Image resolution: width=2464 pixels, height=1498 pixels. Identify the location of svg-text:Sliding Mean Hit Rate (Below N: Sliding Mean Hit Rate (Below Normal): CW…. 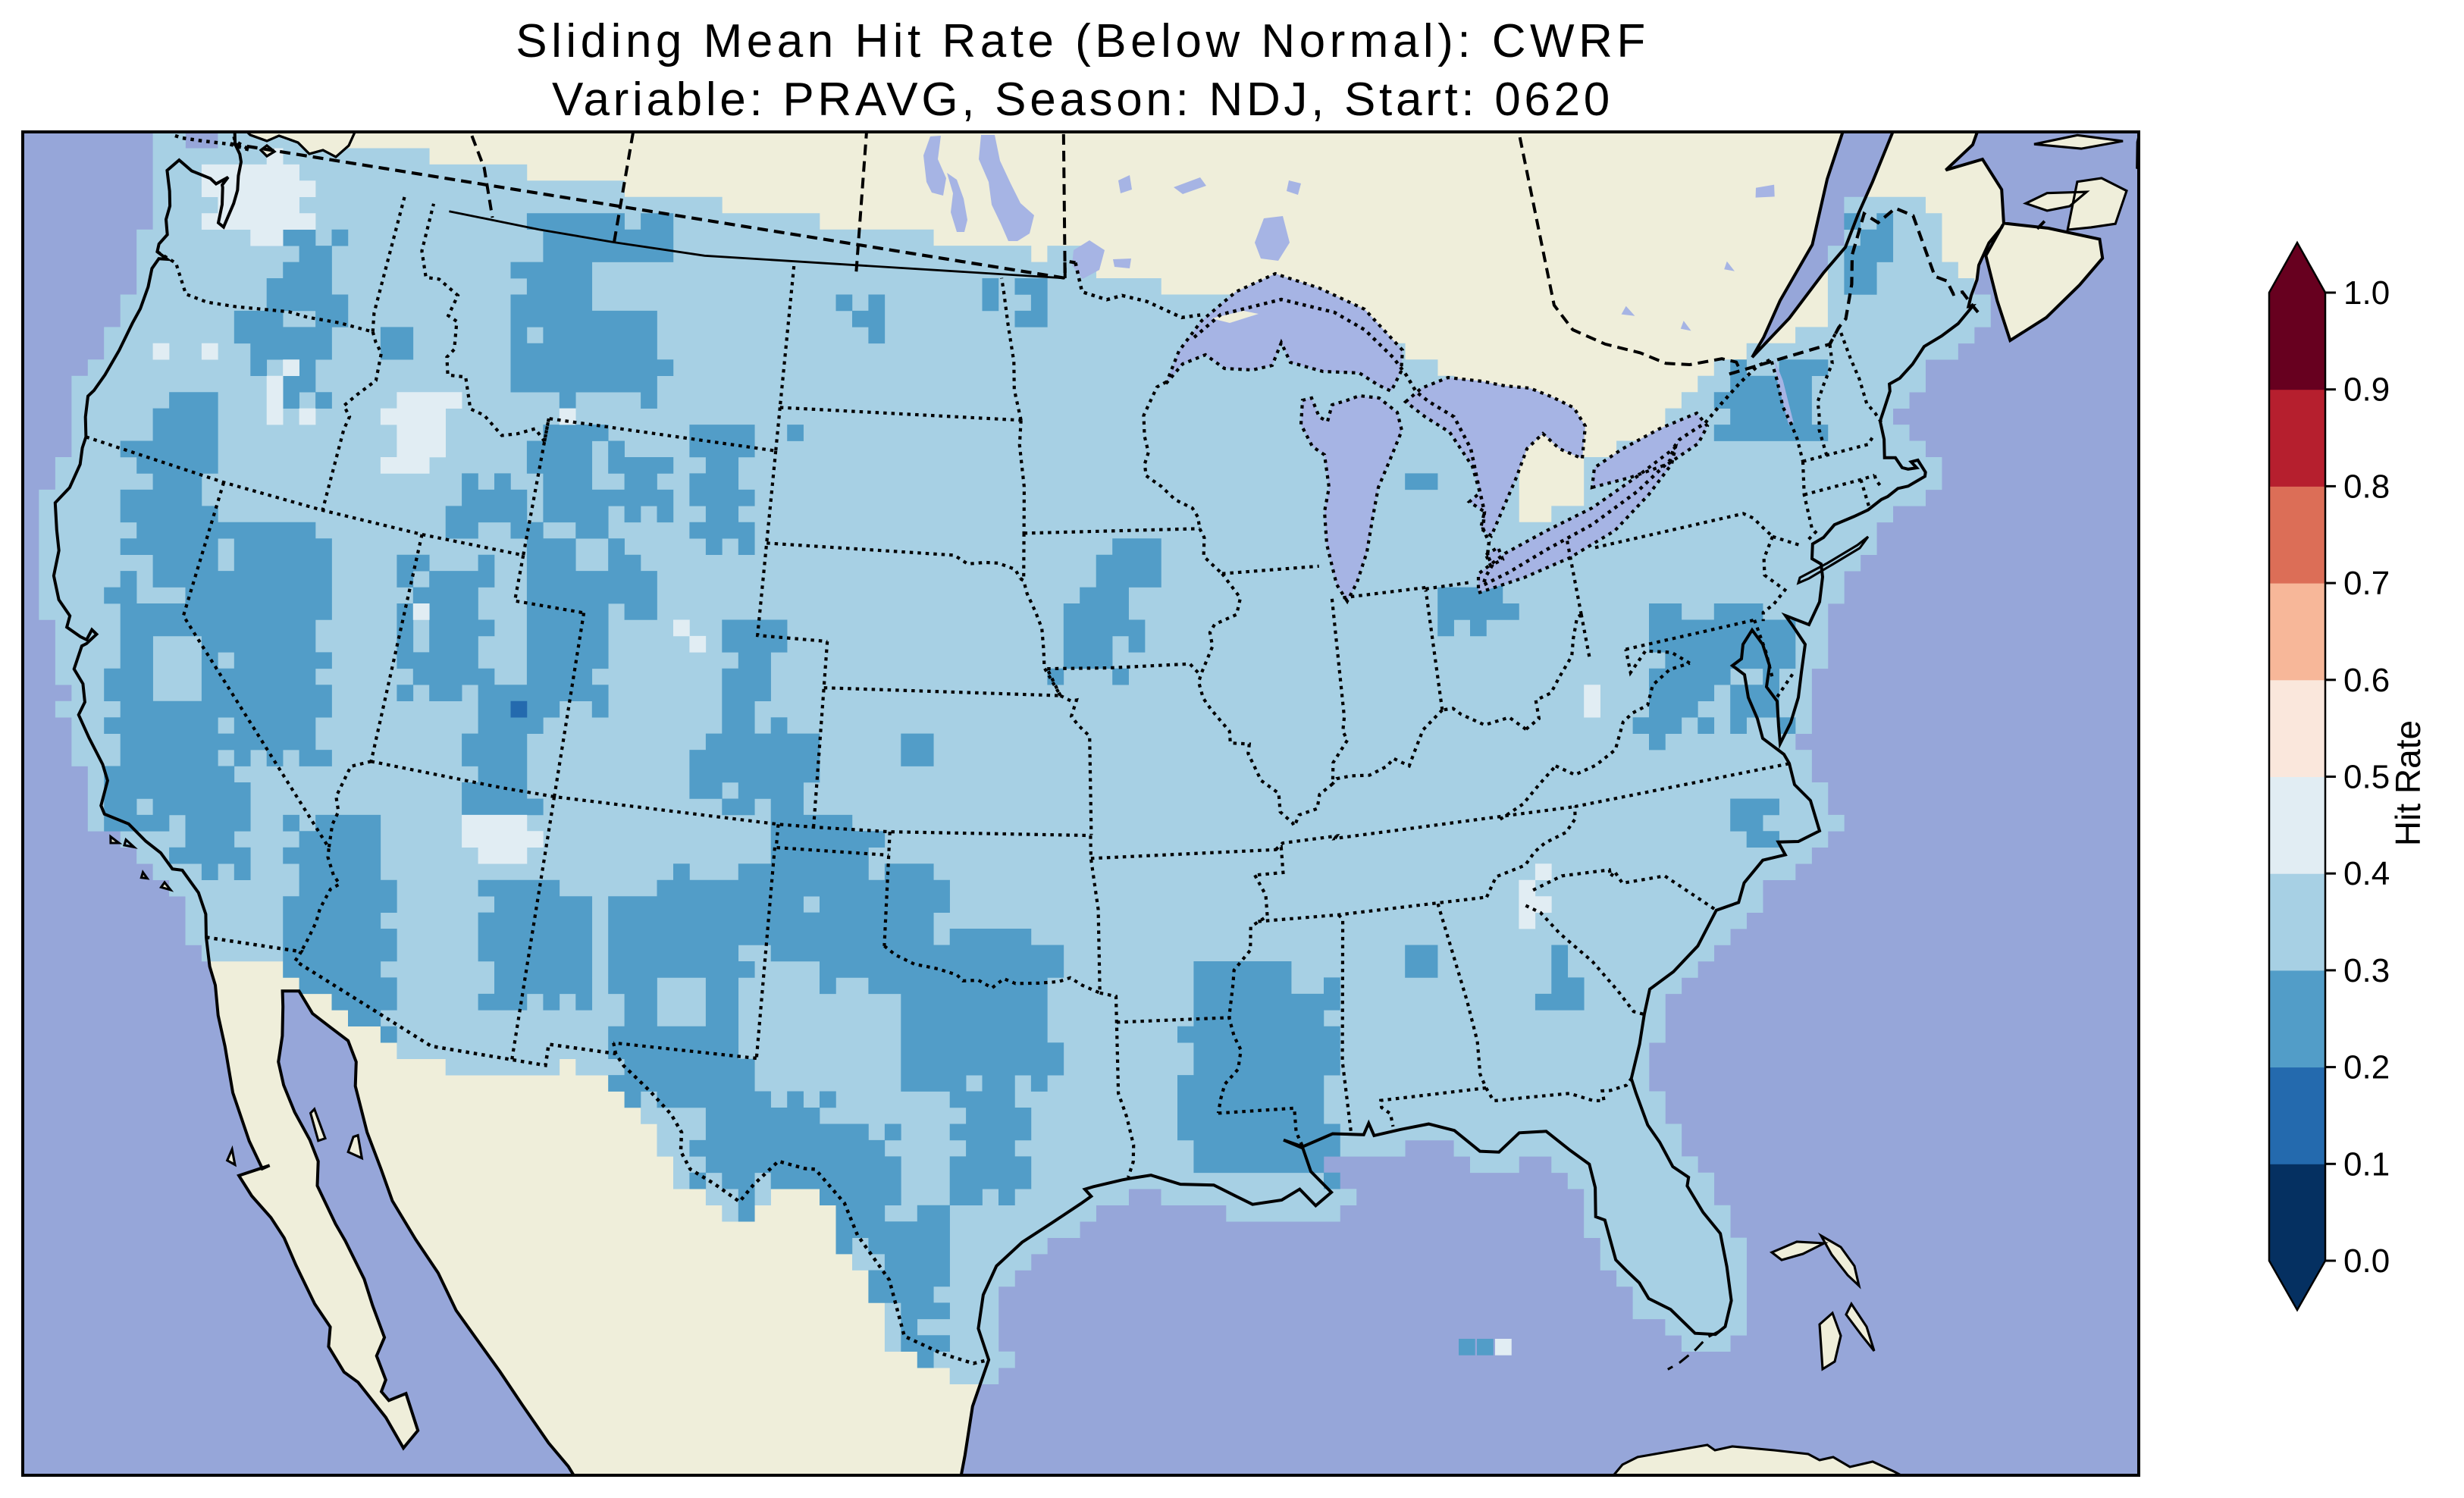
(1082, 41).